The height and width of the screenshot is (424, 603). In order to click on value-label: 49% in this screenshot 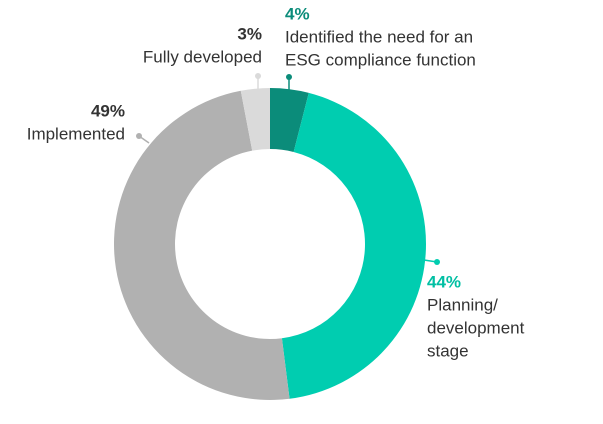, I will do `click(108, 110)`.